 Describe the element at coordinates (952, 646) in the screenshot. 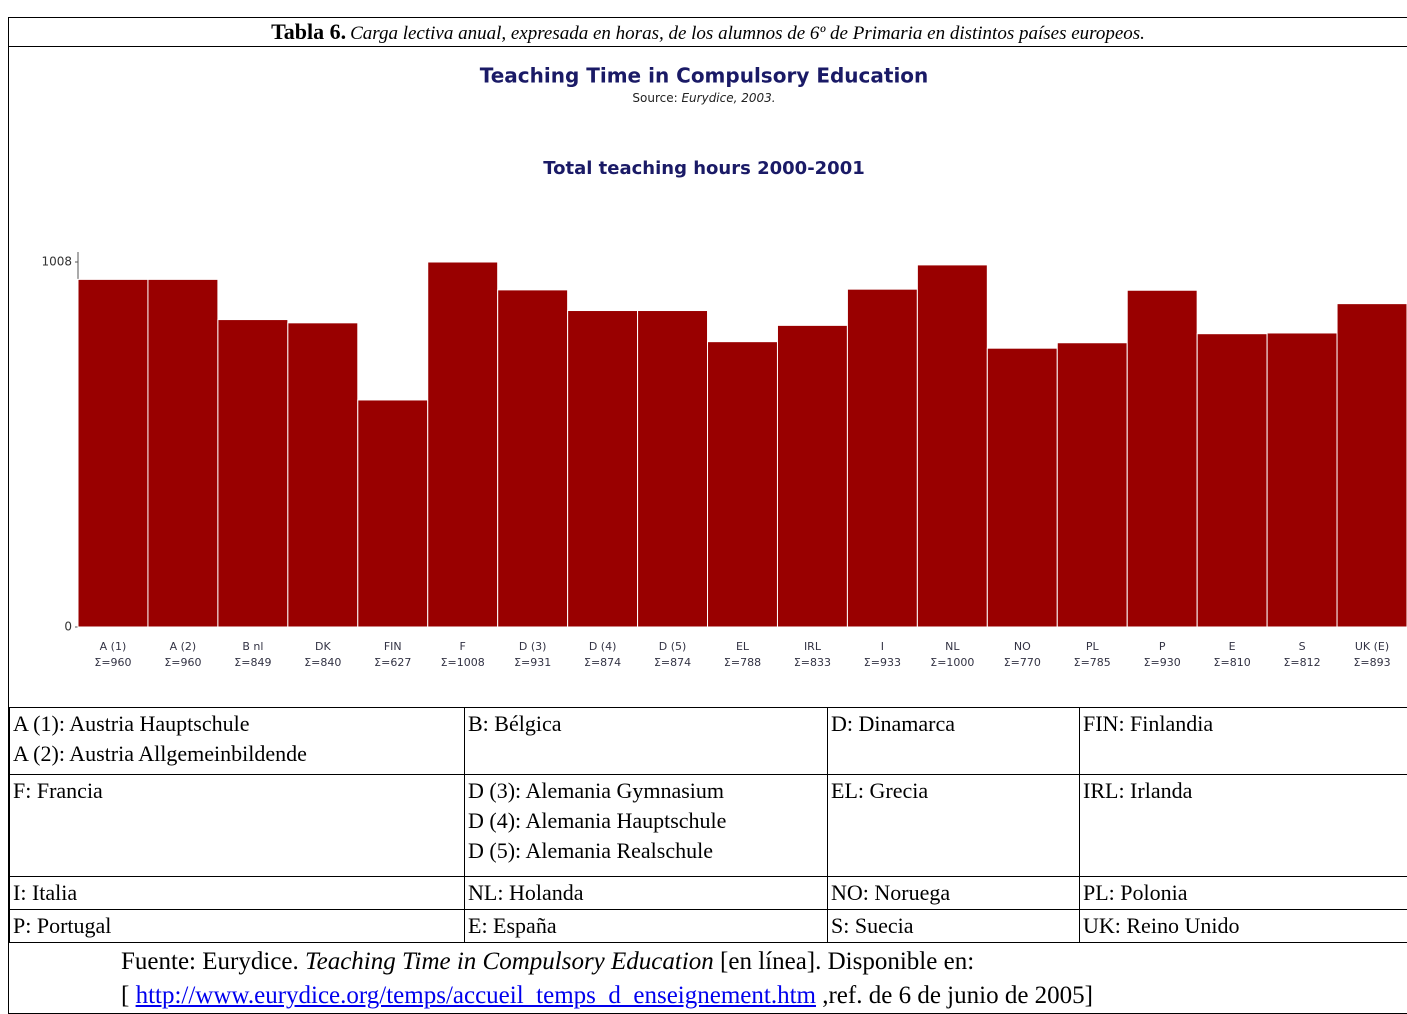

I see `x-tick-label: NL` at that location.